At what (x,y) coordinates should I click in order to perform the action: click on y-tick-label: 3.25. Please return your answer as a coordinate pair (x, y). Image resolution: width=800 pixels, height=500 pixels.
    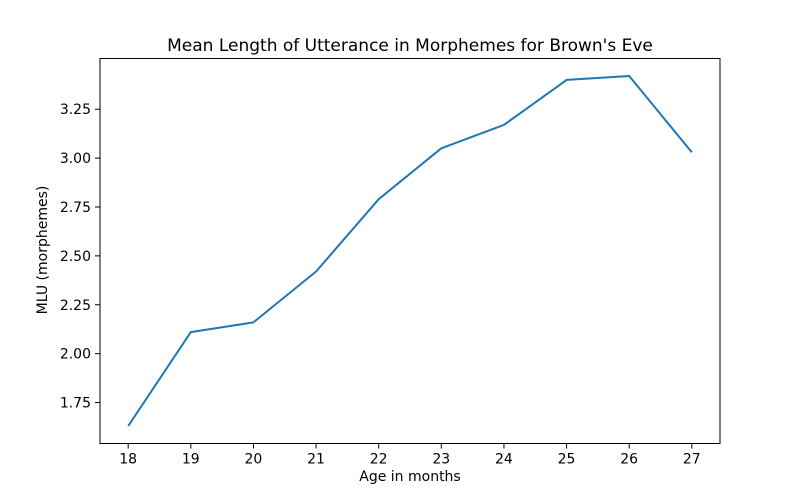
    Looking at the image, I should click on (75, 110).